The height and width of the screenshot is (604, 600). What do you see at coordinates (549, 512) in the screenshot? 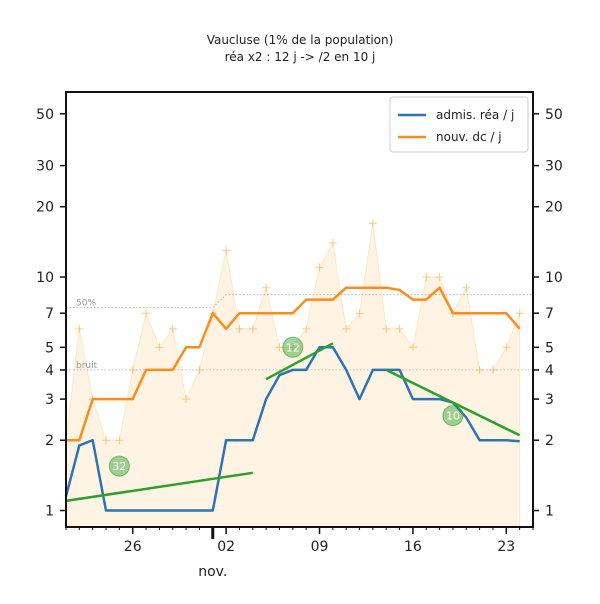
I see `y-tick-label-right: 1` at bounding box center [549, 512].